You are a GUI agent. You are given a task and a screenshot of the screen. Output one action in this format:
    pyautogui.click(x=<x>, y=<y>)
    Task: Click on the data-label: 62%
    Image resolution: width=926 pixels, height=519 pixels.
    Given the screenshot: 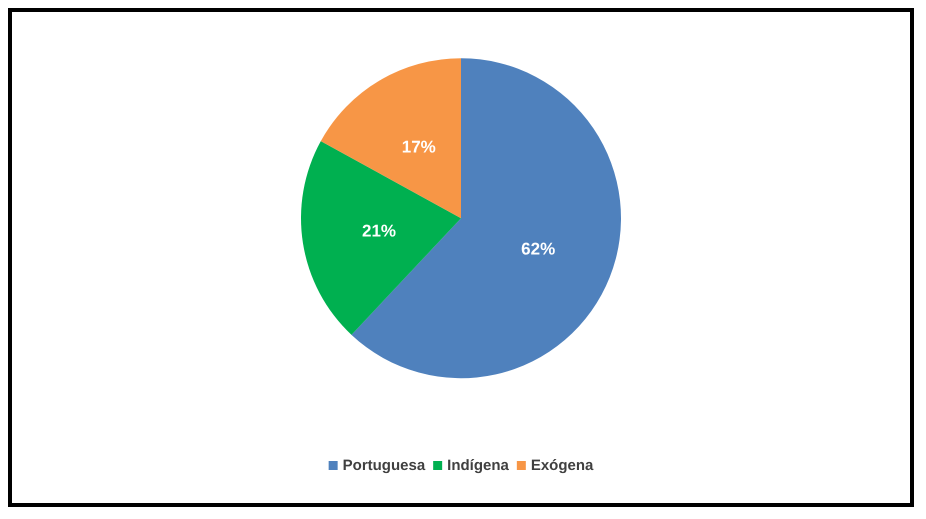 What is the action you would take?
    pyautogui.click(x=538, y=248)
    